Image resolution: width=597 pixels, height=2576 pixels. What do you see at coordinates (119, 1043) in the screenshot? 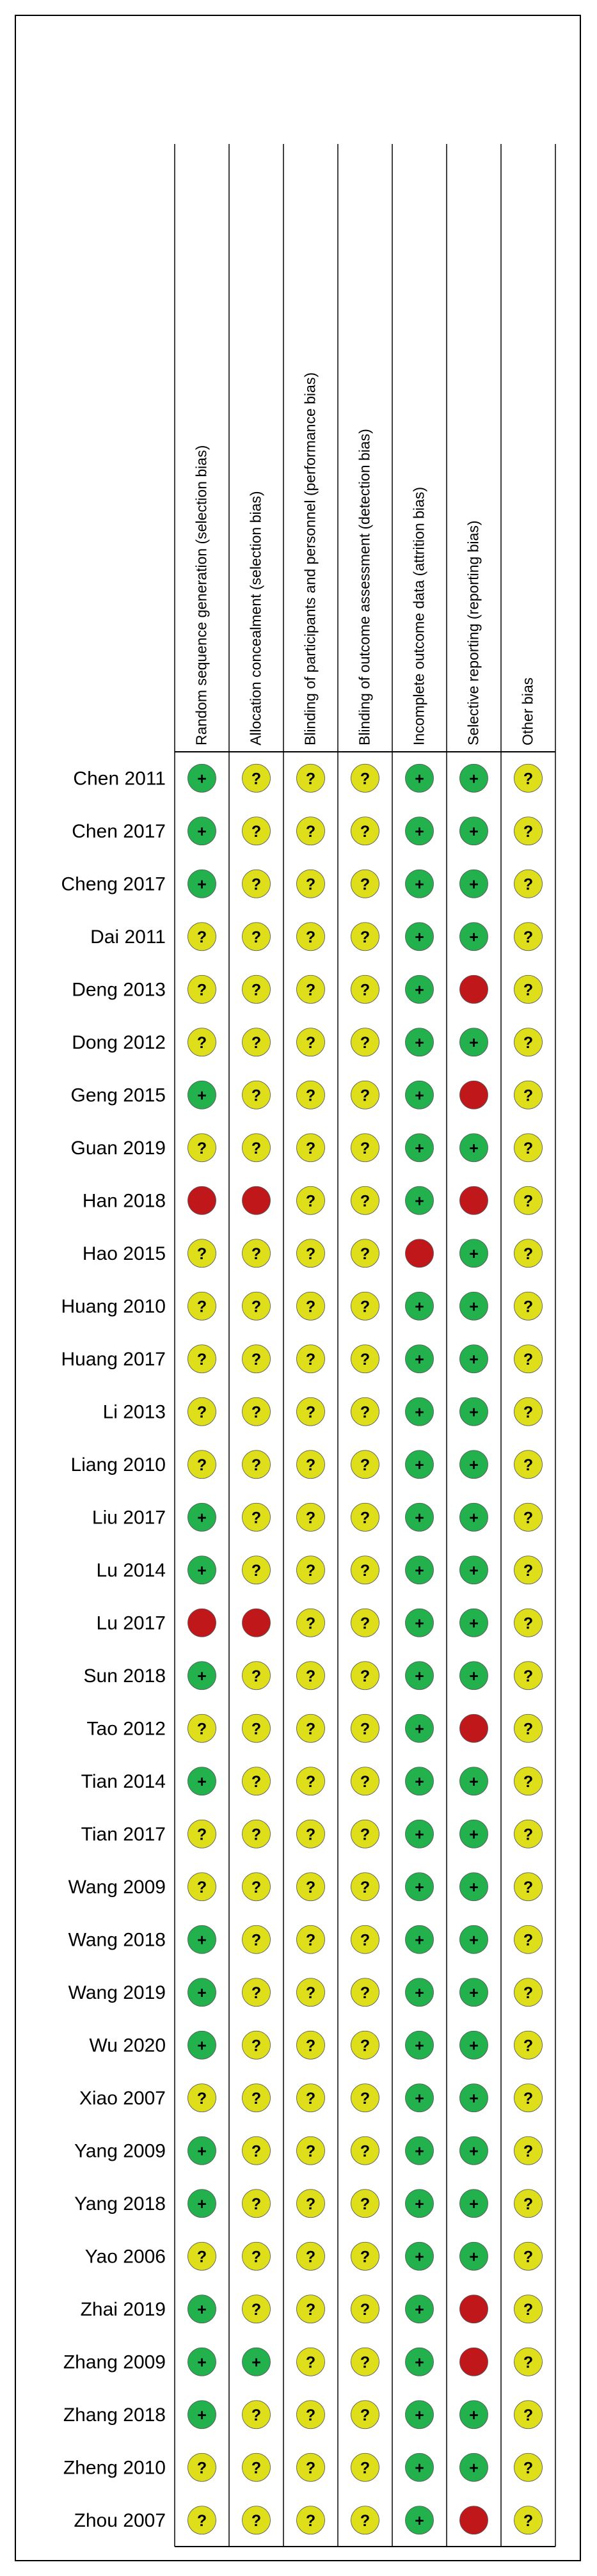
I see `study-label: Dong 2012` at bounding box center [119, 1043].